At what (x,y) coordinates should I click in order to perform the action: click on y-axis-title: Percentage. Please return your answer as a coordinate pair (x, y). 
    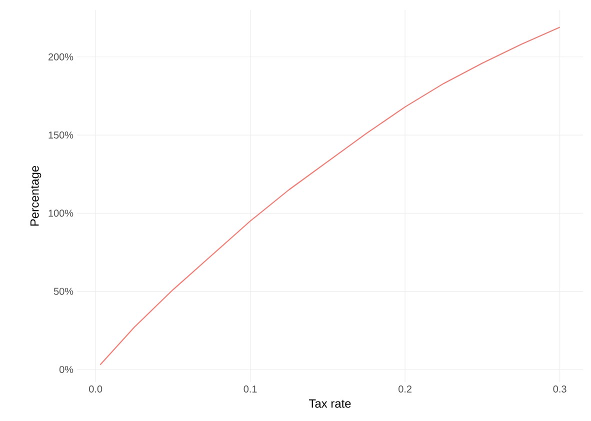
    Looking at the image, I should click on (36, 196).